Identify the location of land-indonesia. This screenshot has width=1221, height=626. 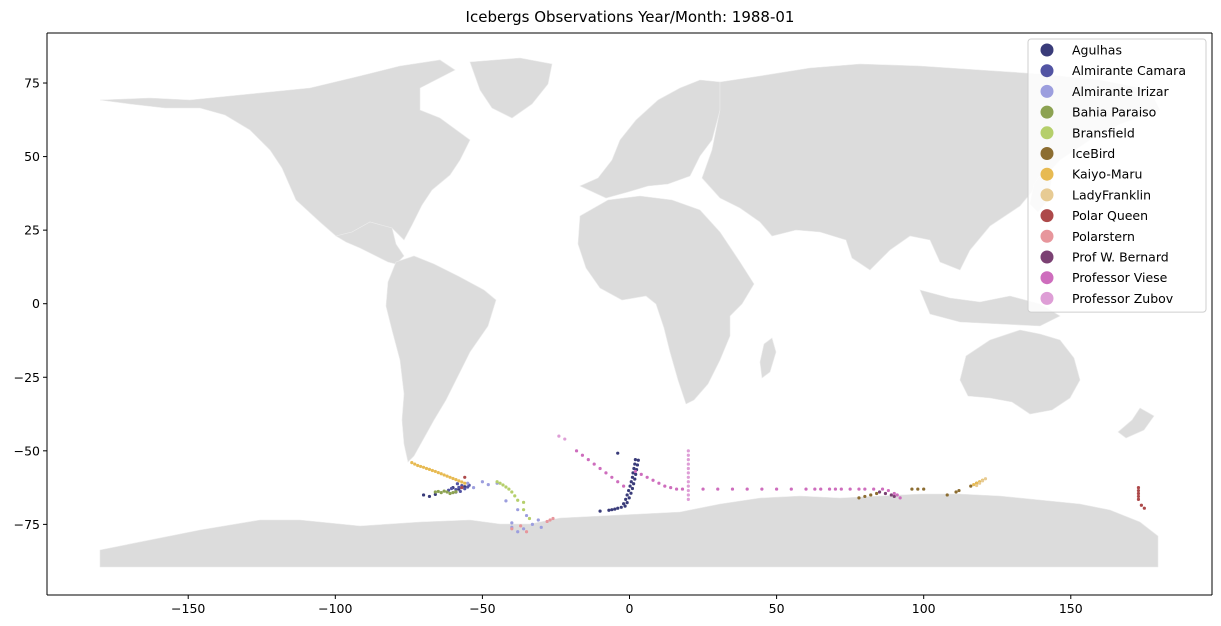
(990, 308).